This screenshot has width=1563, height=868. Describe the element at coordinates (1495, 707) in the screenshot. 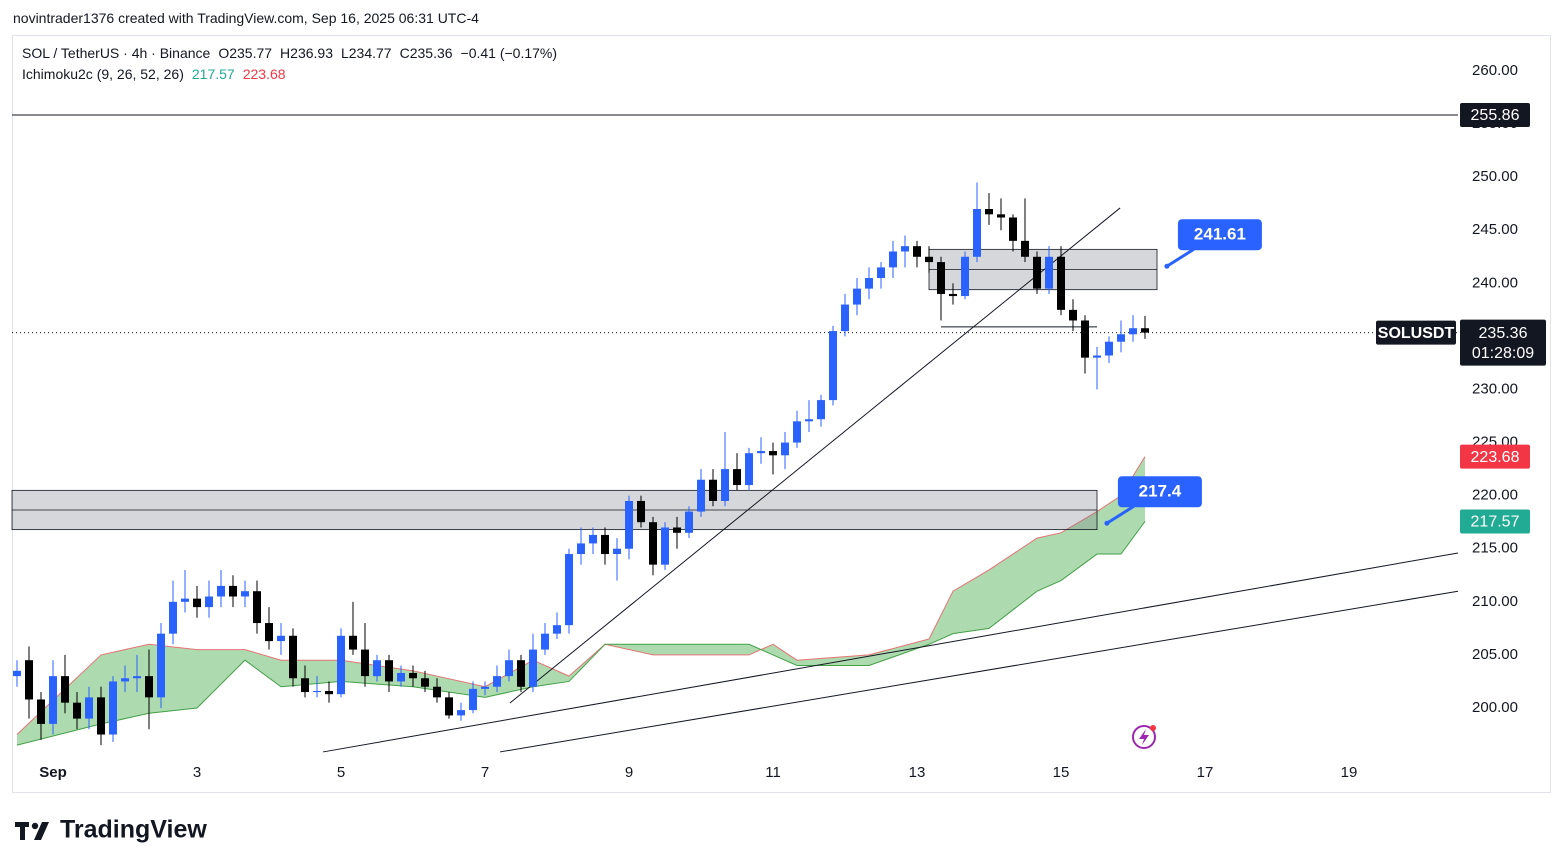

I see `y-tick-label: 200.00` at that location.